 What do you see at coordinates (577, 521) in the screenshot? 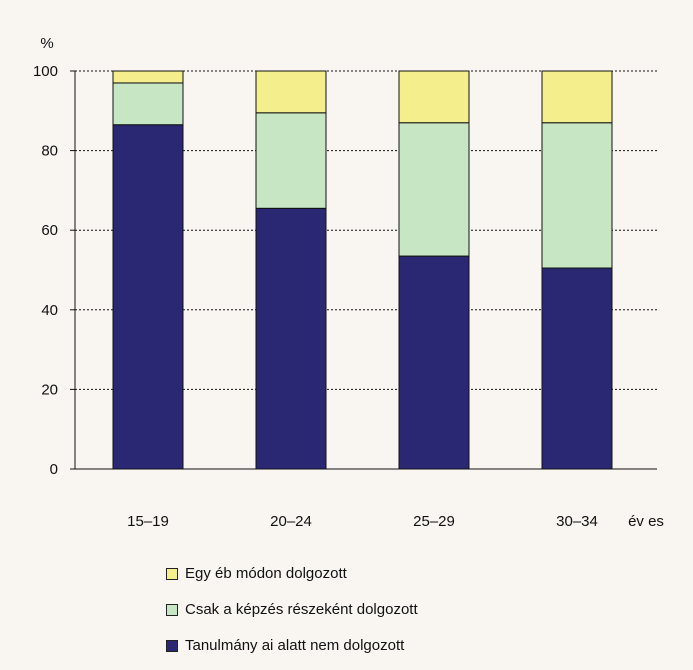
I see `x-tick-label-3: 30–34` at bounding box center [577, 521].